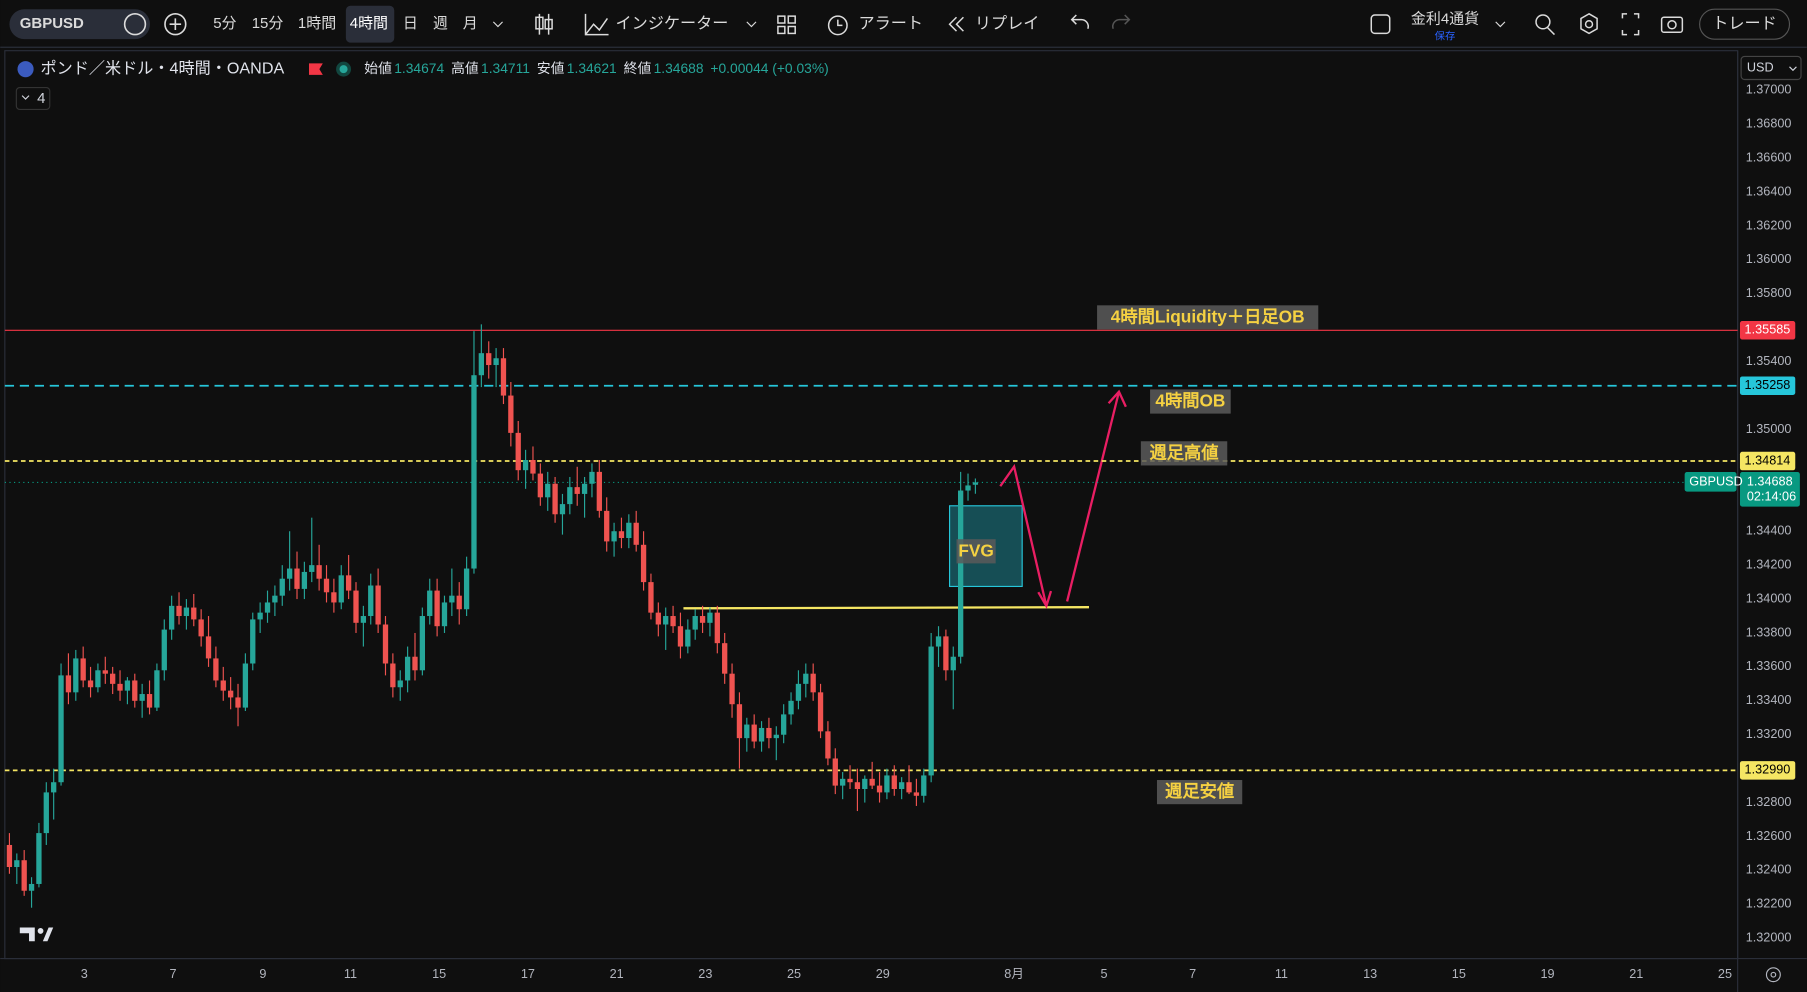 The width and height of the screenshot is (1807, 992). I want to click on y-tick-label: 1.32800, so click(1769, 802).